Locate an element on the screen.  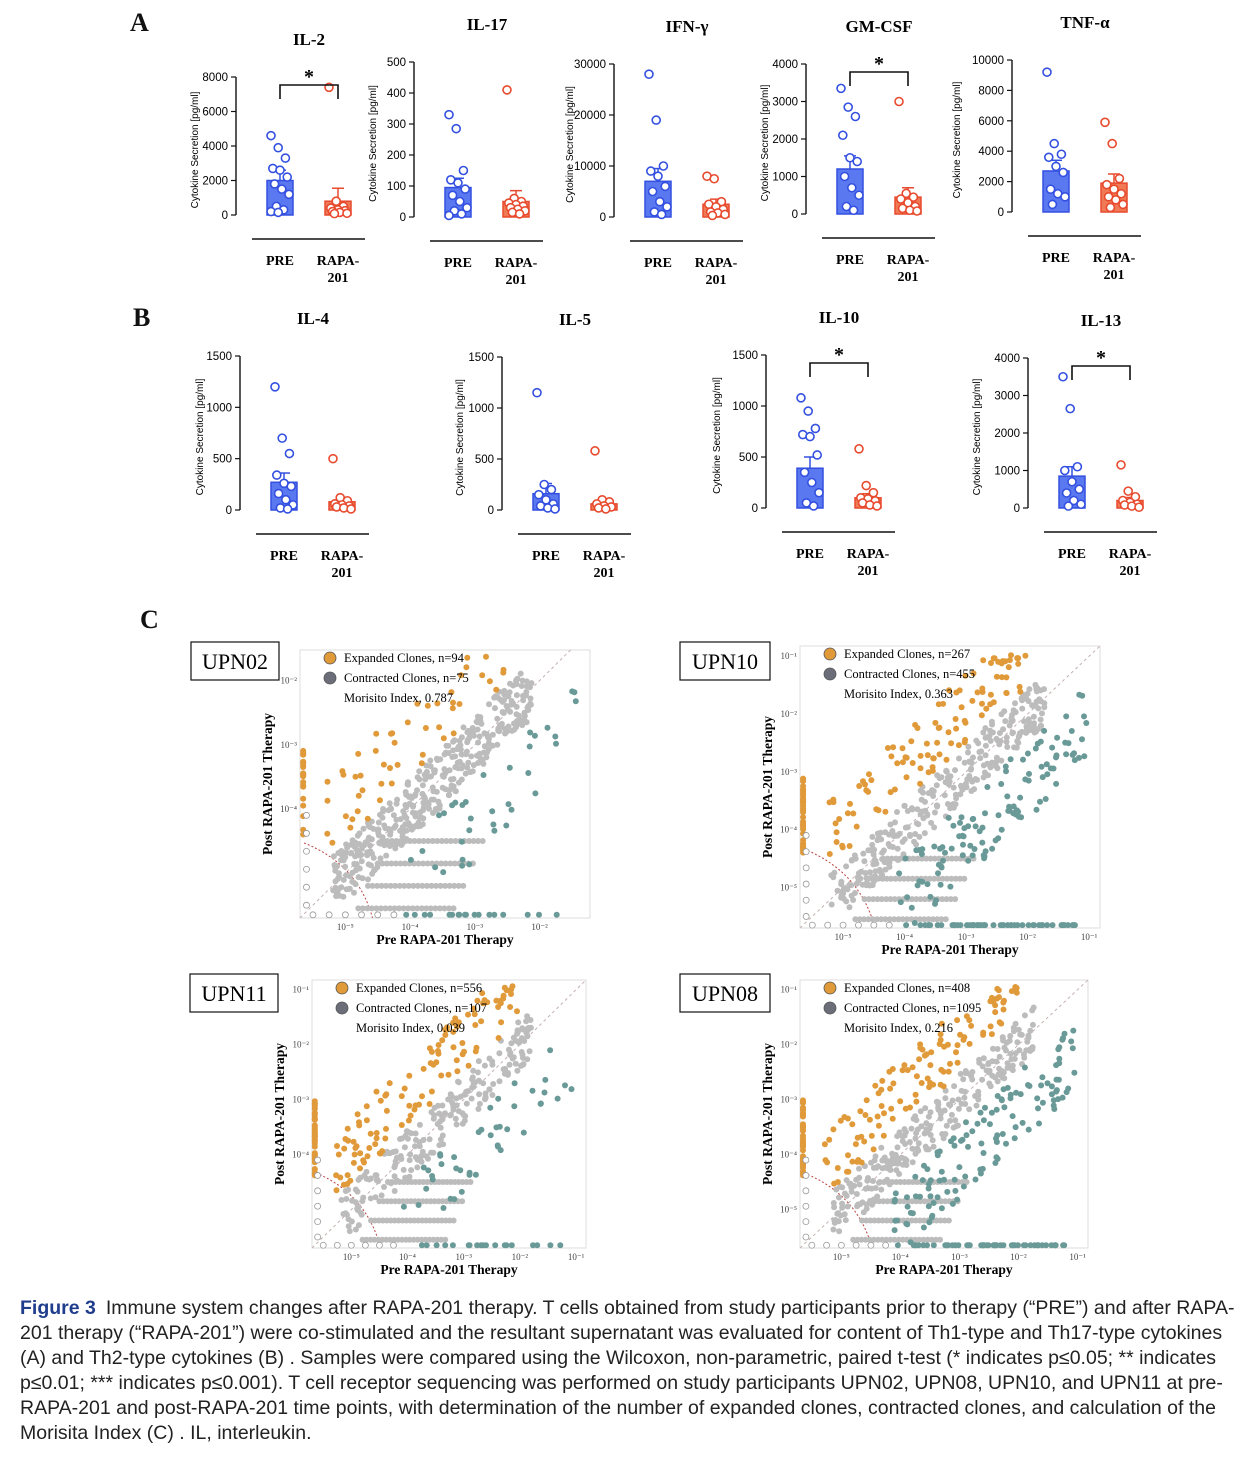
y-tick-label: 500 is located at coordinates (484, 460).